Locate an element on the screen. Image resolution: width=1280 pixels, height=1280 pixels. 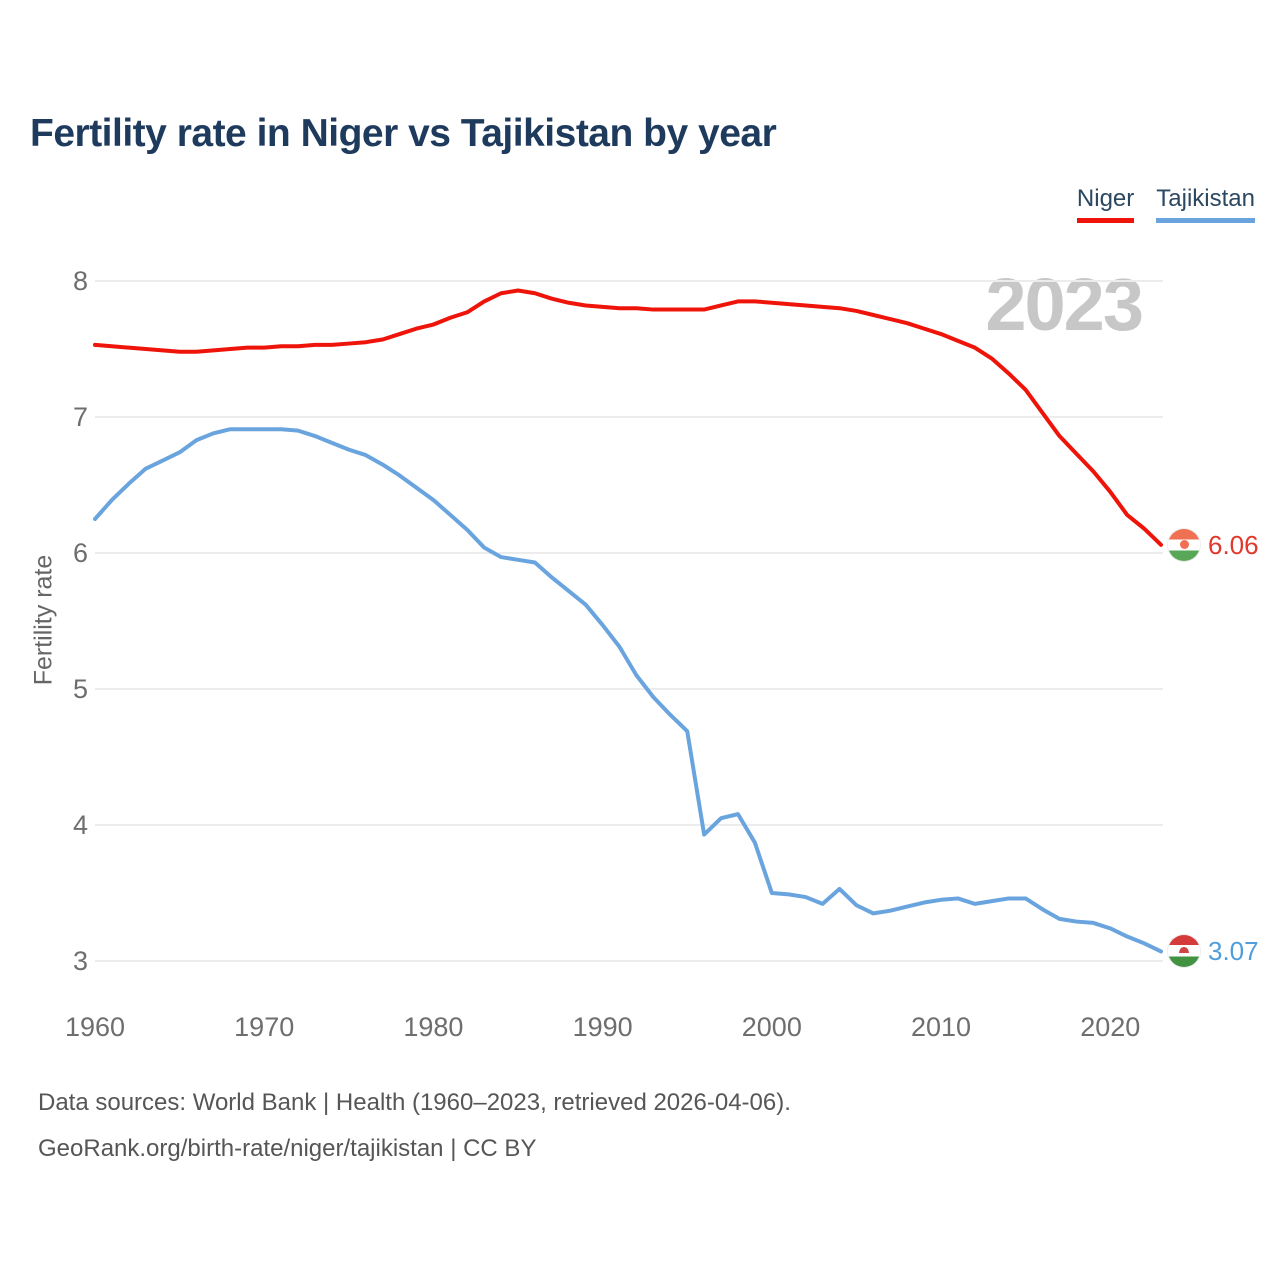
tajikistan-crown-icon is located at coordinates (1184, 950).